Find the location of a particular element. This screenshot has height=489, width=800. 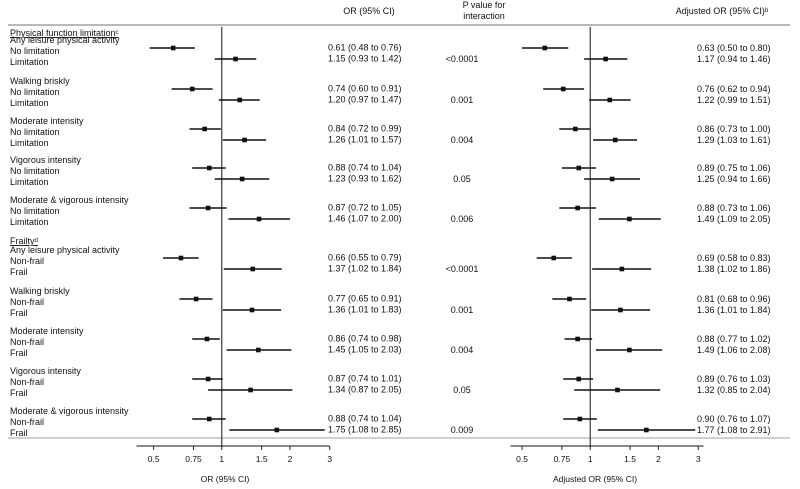

or-value: 0.84 (0.72 to 0.99) is located at coordinates (365, 129).